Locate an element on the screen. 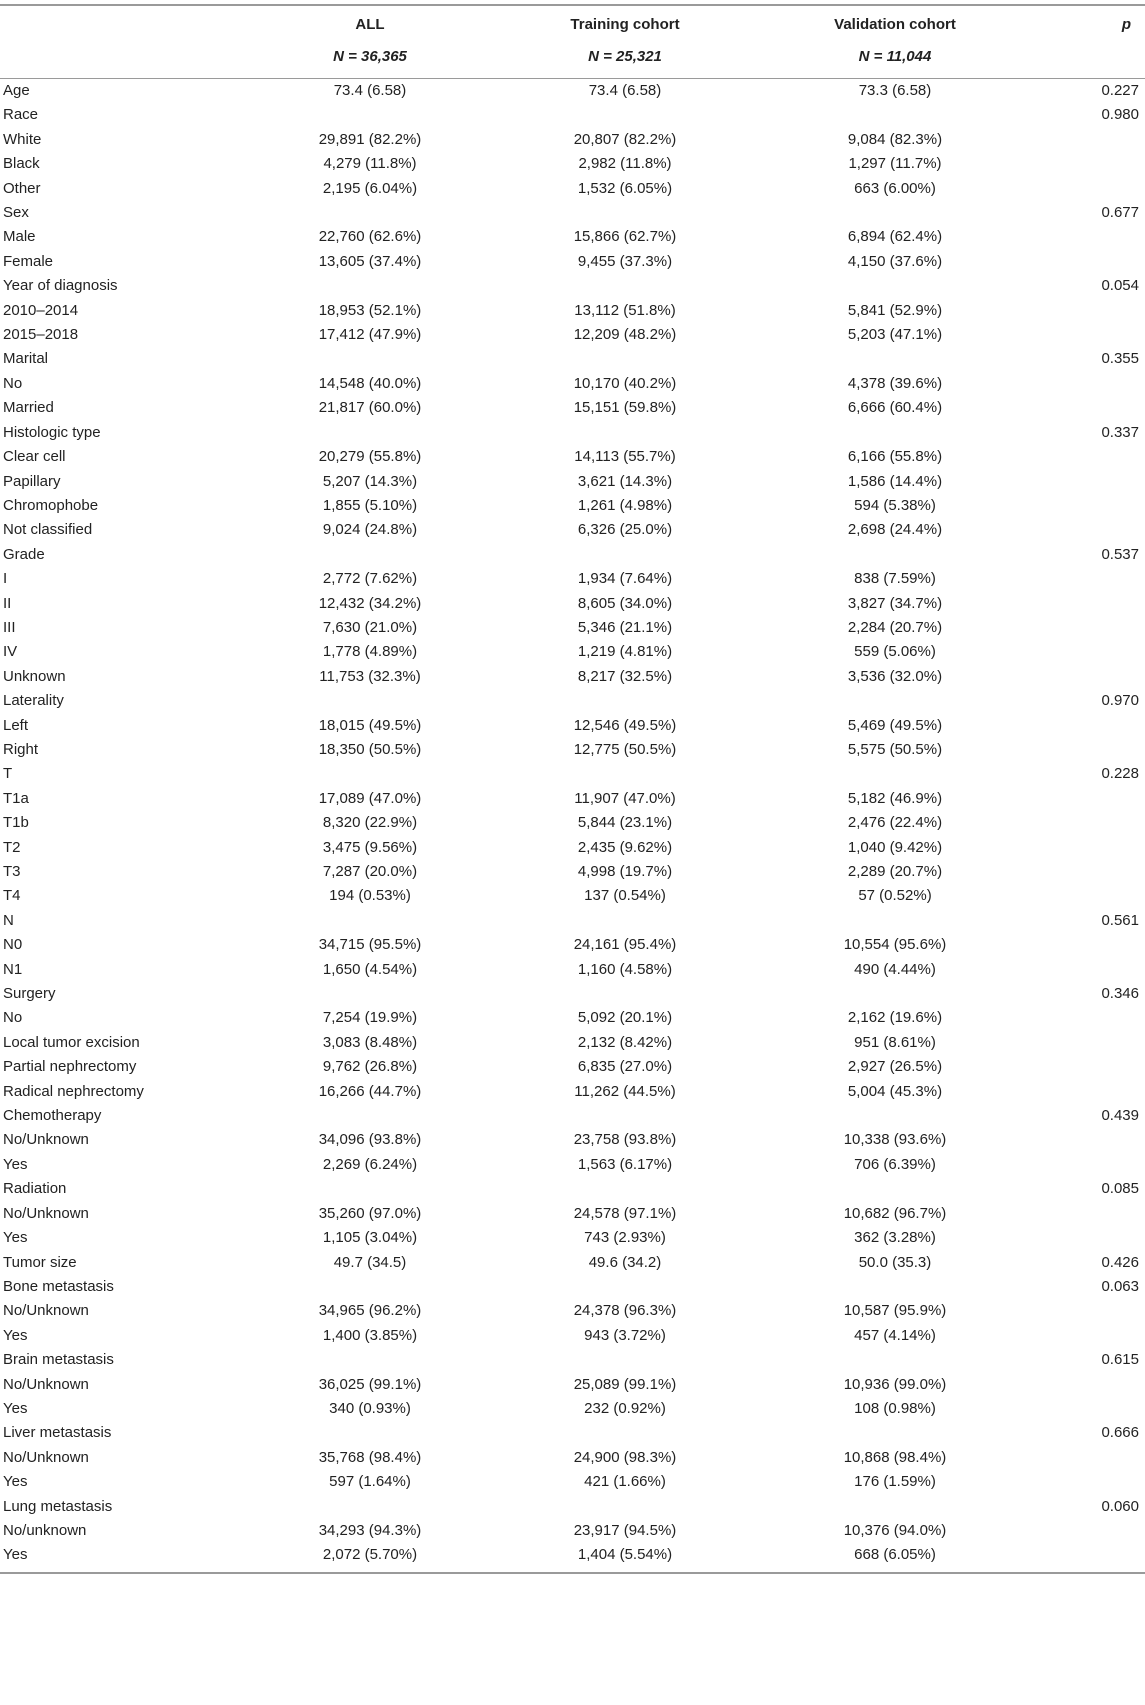 The height and width of the screenshot is (1705, 1145). cell-validation: 10,338 (93.6%) is located at coordinates (895, 1140).